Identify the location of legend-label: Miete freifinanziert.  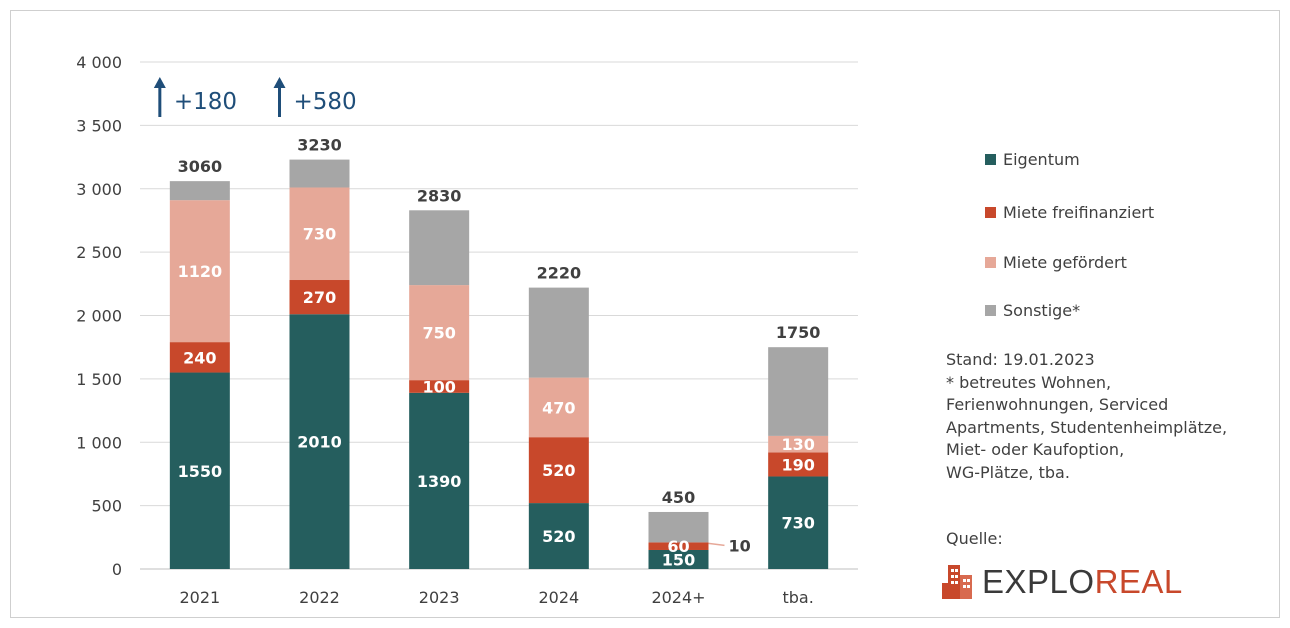
(1079, 212).